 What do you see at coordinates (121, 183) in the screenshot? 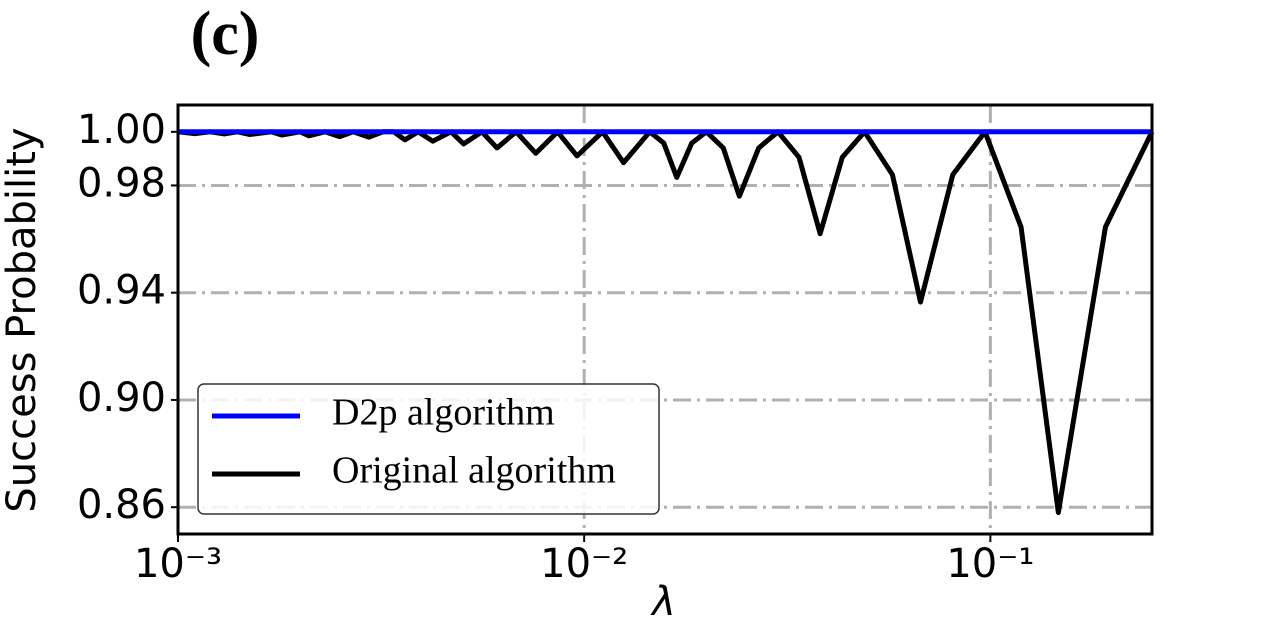
I see `y-tick-label: 0.98` at bounding box center [121, 183].